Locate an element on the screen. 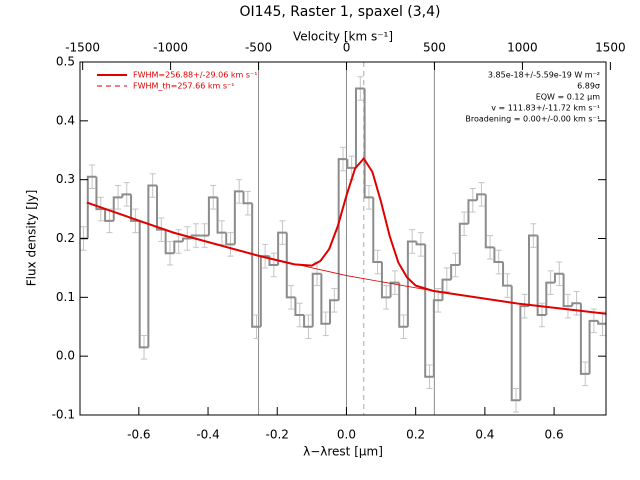 This screenshot has height=480, width=640. y-tick-label: 0.0 is located at coordinates (65, 356).